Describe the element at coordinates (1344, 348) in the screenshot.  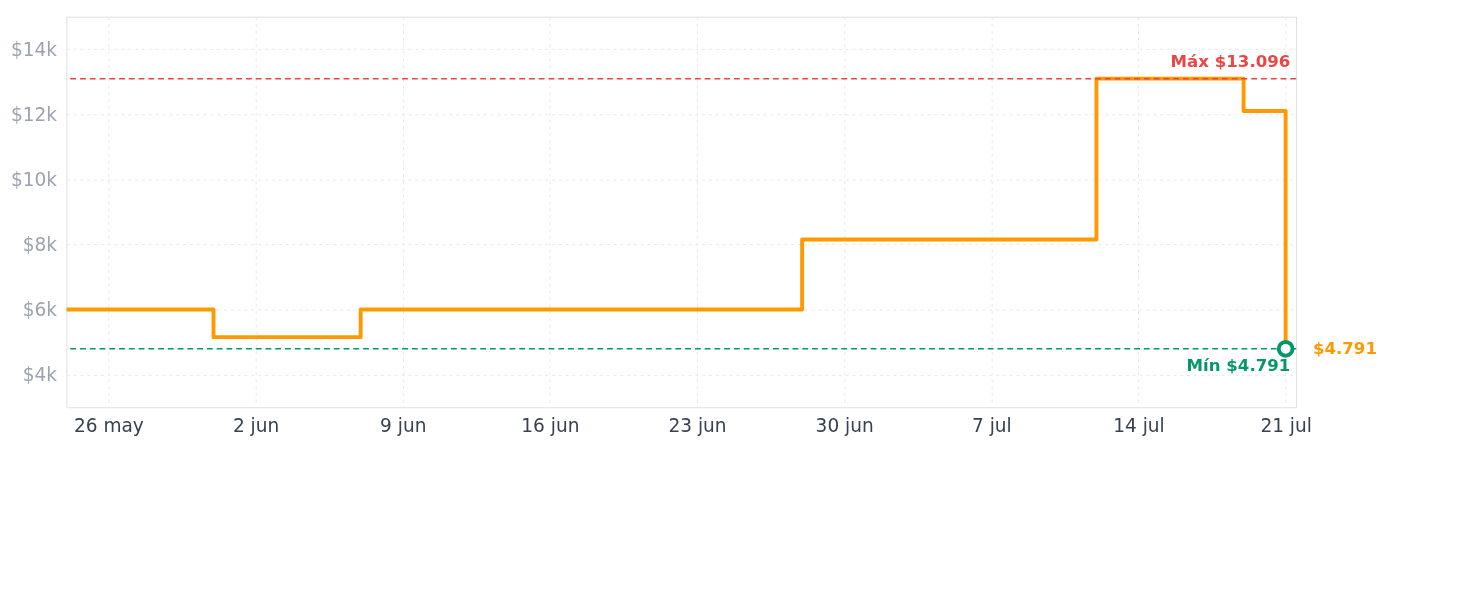
I see `annotation: $4.791` at that location.